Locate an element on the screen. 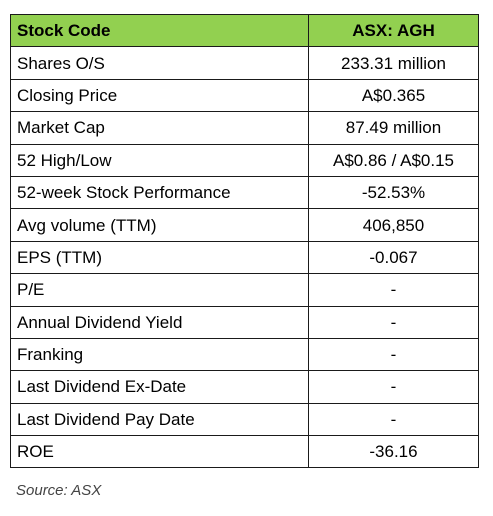 This screenshot has width=493, height=516. row-label: Annual Dividend Yield is located at coordinates (159, 322).